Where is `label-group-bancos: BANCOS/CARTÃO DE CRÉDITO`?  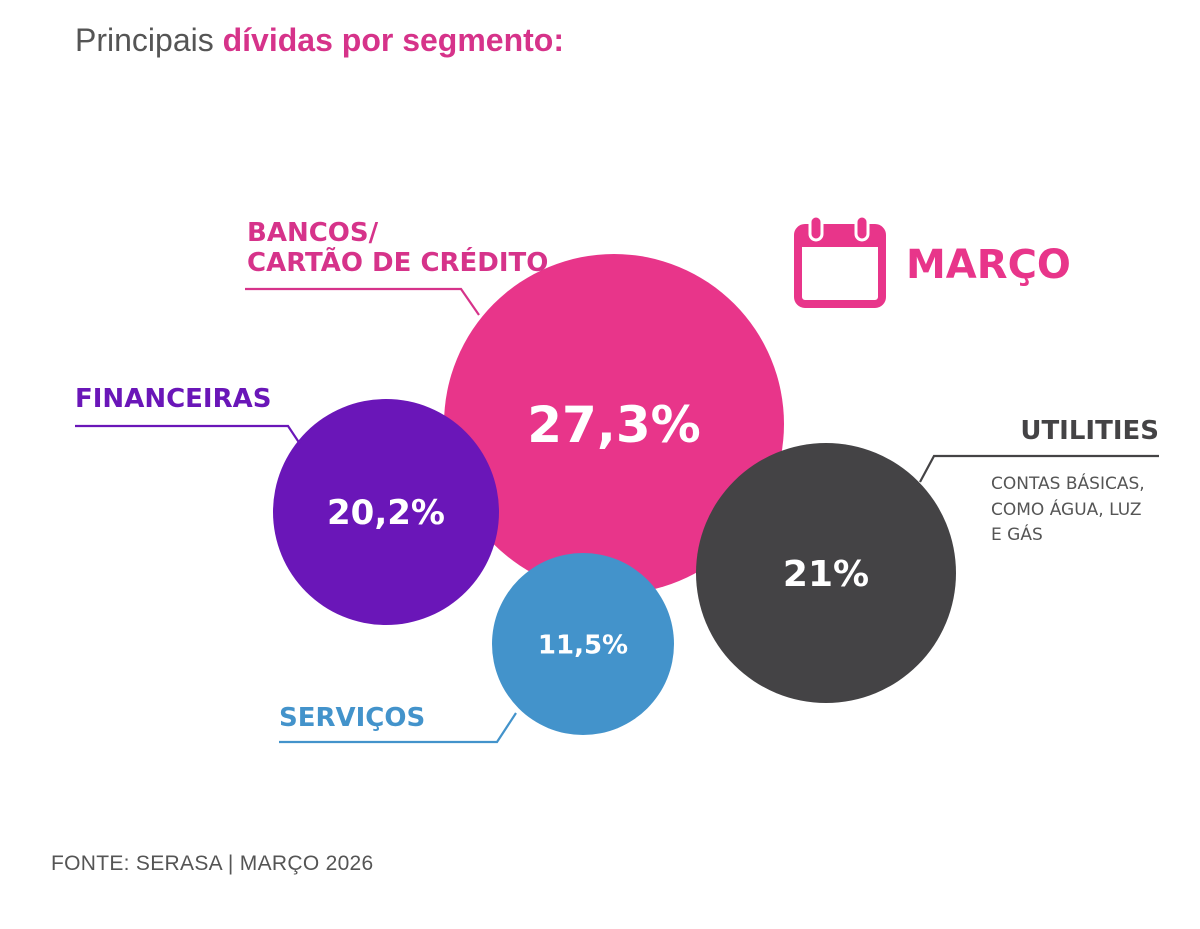
label-group-bancos: BANCOS/CARTÃO DE CRÉDITO is located at coordinates (396, 267).